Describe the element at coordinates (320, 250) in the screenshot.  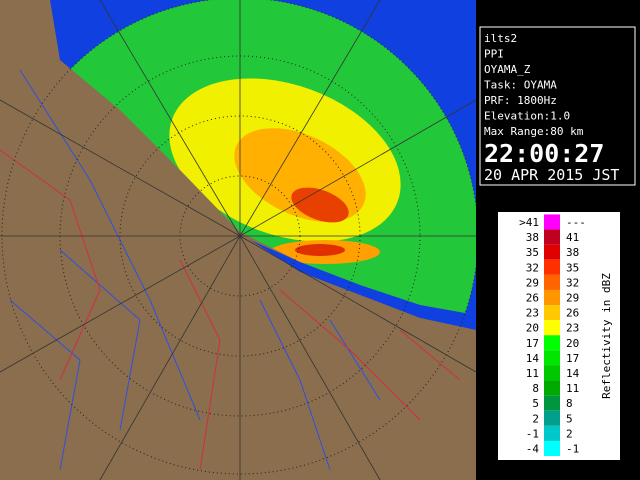
I see `echo-band-core` at that location.